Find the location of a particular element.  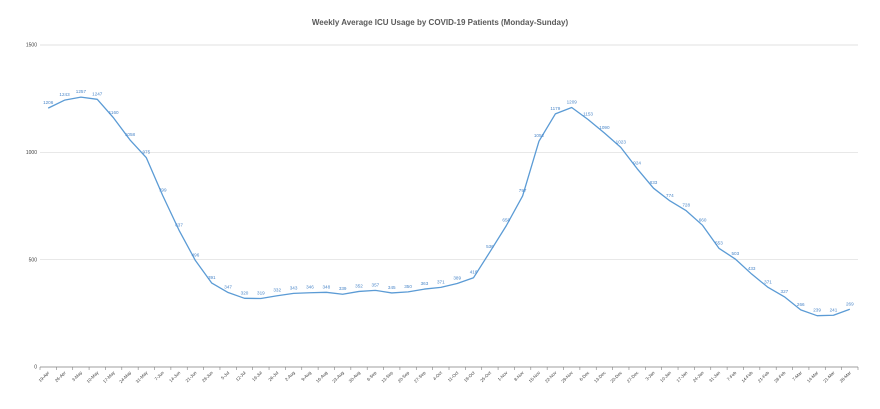

x-tick-label: 23-Aug is located at coordinates (338, 377).